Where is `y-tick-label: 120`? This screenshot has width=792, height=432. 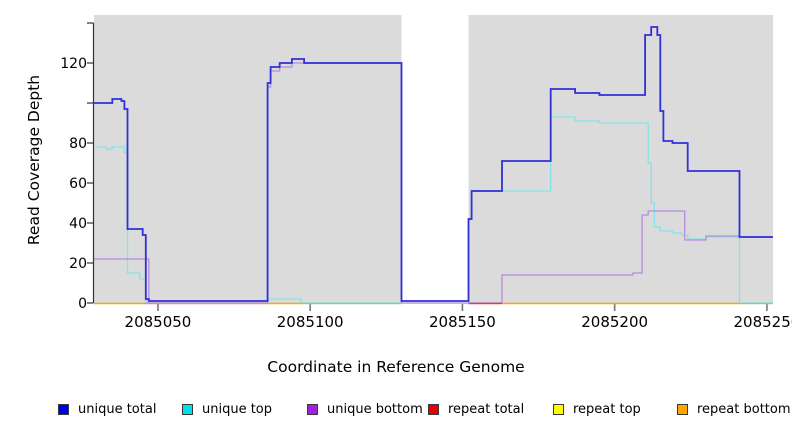 y-tick-label: 120 is located at coordinates (73, 64).